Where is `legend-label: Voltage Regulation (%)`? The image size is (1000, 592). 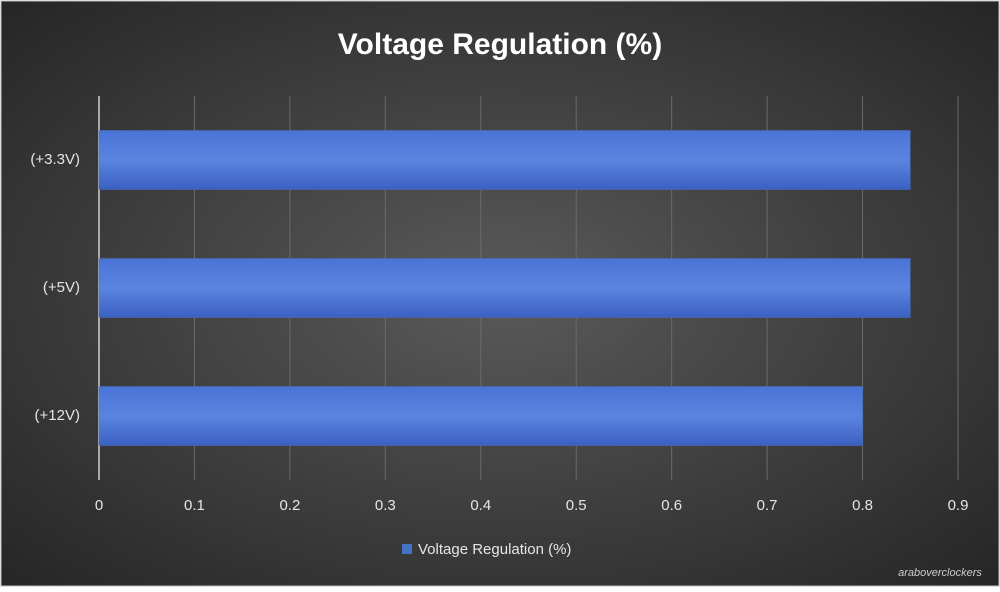
legend-label: Voltage Regulation (%) is located at coordinates (494, 549).